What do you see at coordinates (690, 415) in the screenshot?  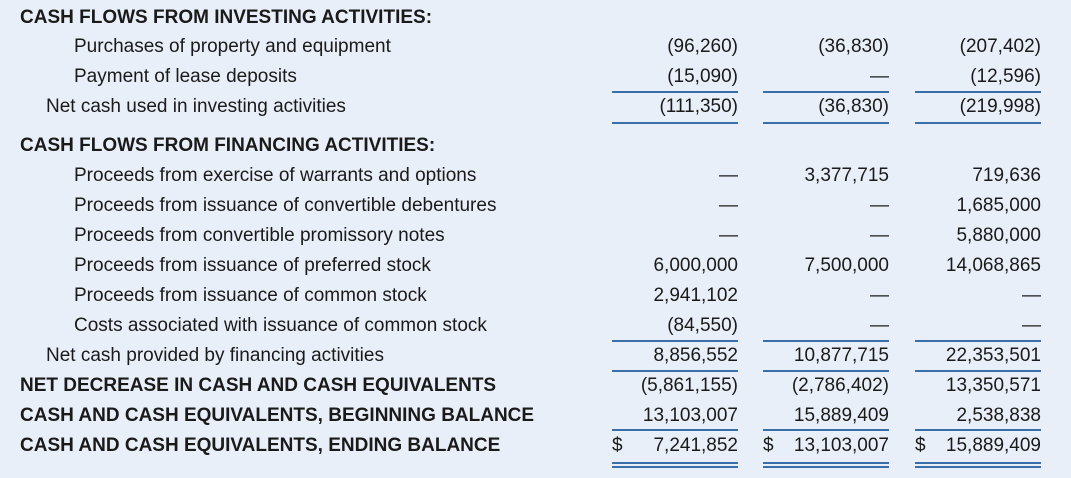 I see `value-col1: 13,103,007` at bounding box center [690, 415].